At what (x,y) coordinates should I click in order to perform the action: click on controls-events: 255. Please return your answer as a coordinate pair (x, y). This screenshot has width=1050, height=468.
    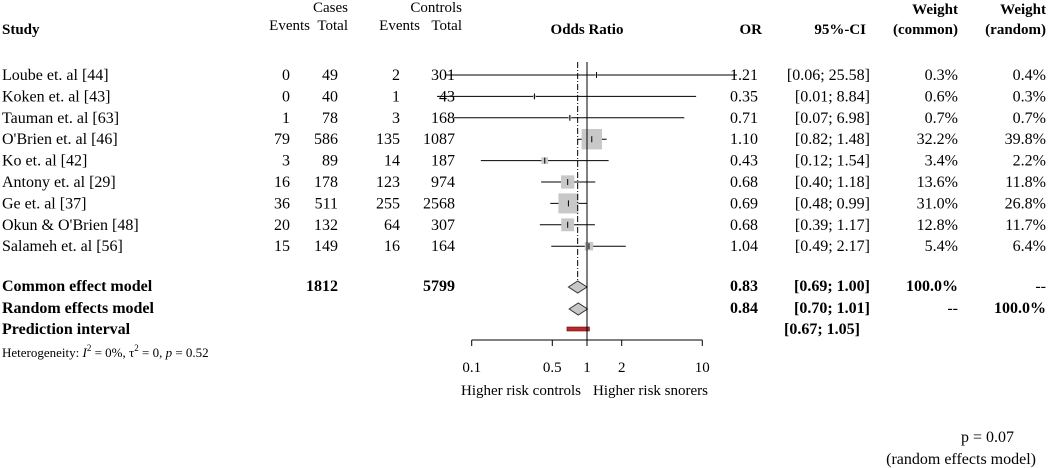
    Looking at the image, I should click on (388, 203).